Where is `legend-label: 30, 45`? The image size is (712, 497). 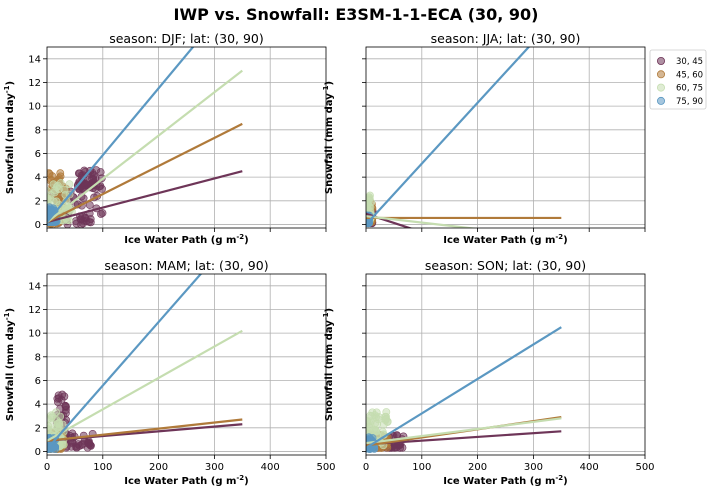
legend-label: 30, 45 is located at coordinates (689, 62).